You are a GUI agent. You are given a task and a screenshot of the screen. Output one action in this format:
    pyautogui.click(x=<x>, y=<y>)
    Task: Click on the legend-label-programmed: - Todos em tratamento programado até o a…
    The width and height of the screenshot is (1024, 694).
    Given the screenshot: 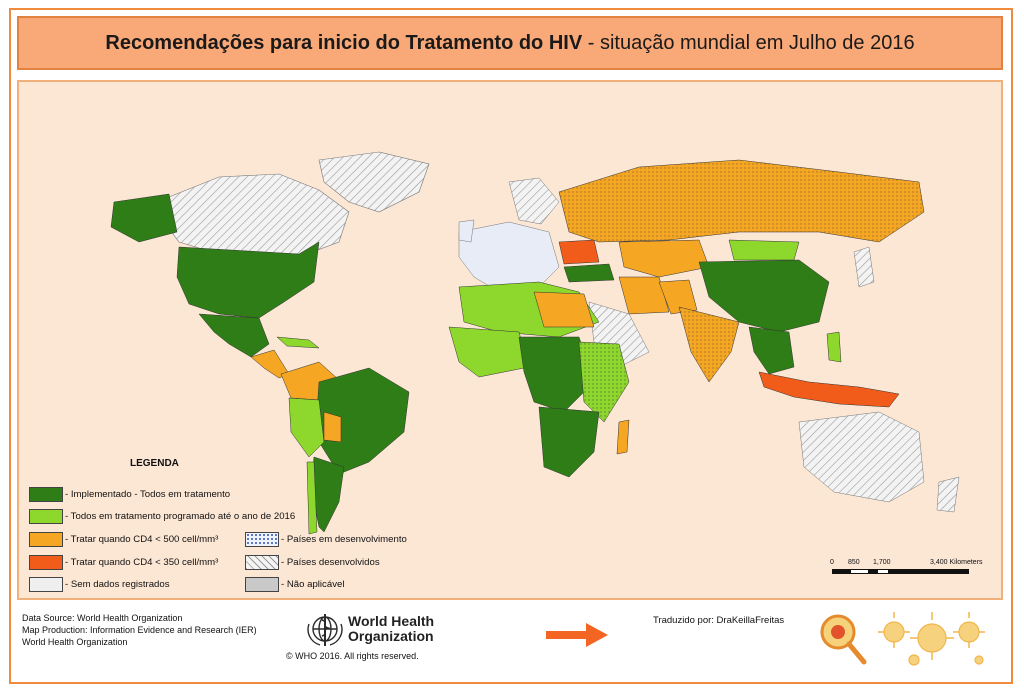 What is the action you would take?
    pyautogui.click(x=180, y=516)
    